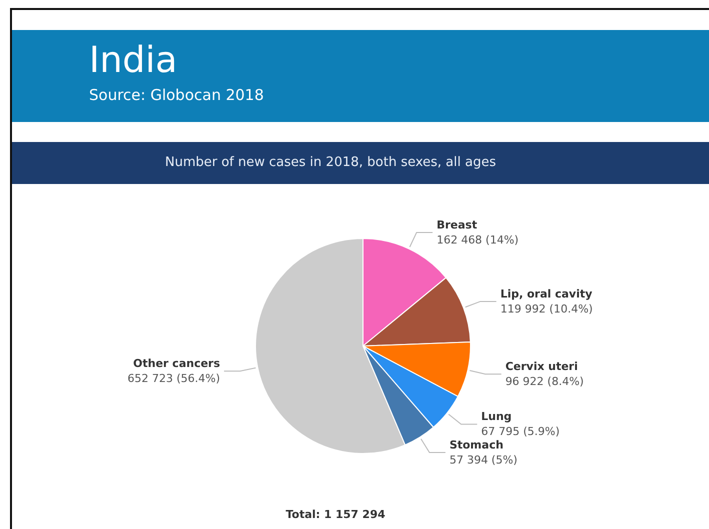 This screenshot has height=529, width=709. Describe the element at coordinates (133, 61) in the screenshot. I see `chart-title: India` at that location.